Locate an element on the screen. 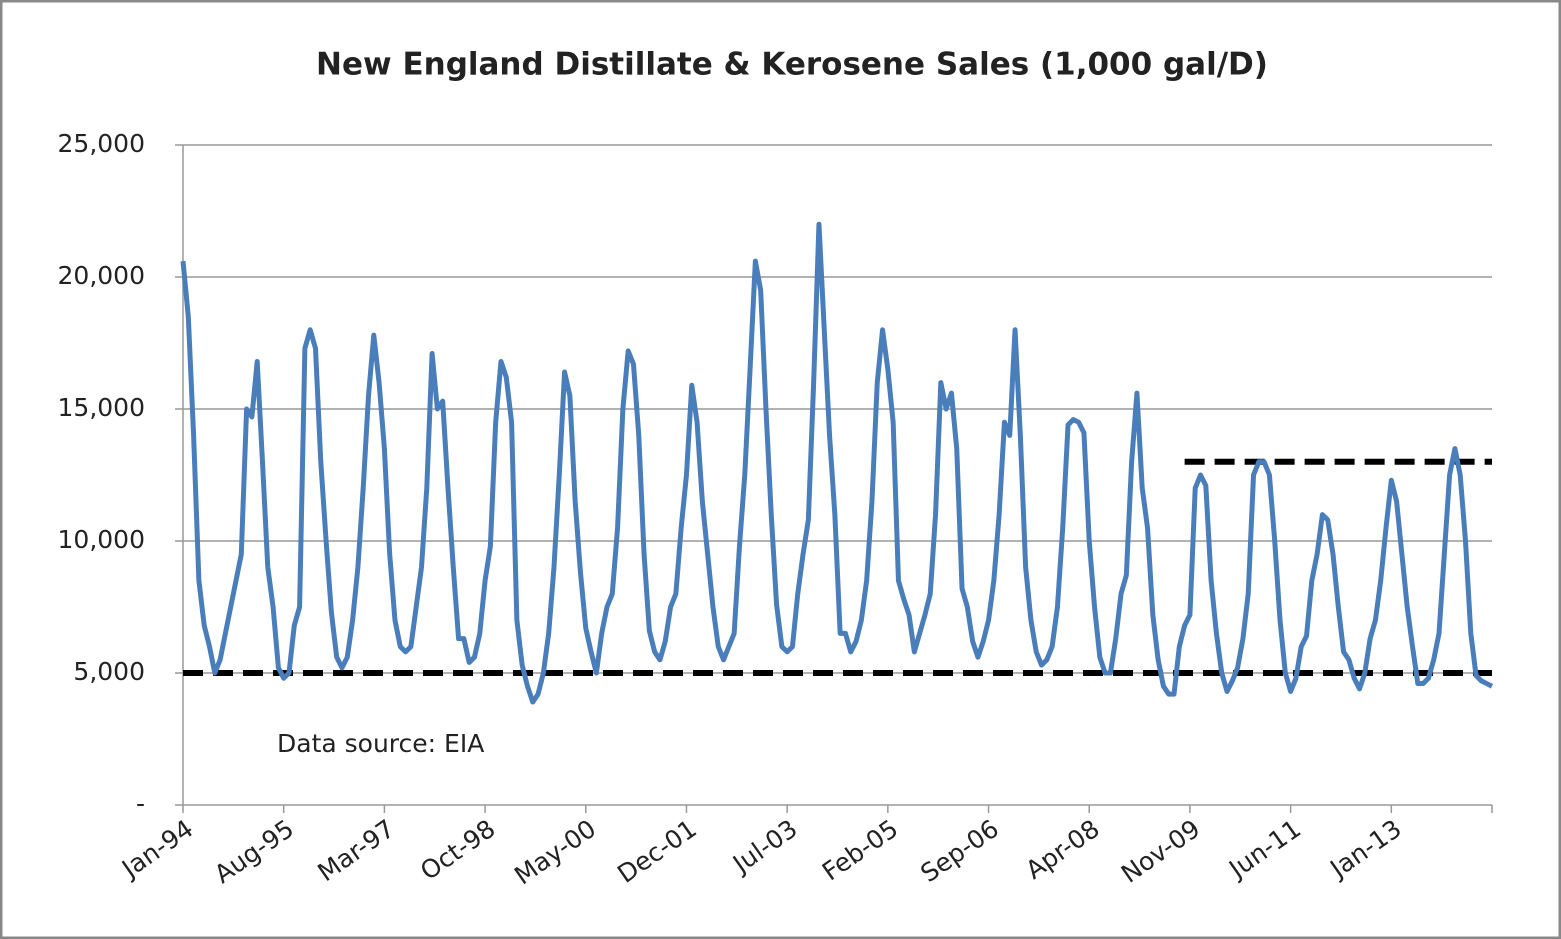  y-tick-label: 5,000 is located at coordinates (109, 671).